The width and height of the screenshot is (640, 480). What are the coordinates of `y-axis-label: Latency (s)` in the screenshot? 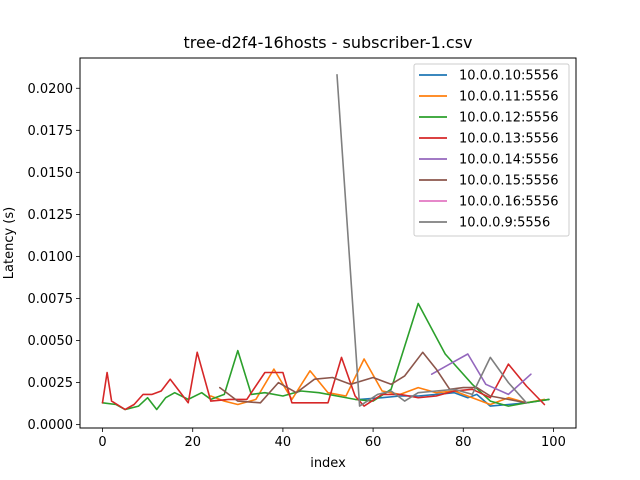 It's located at (9, 243).